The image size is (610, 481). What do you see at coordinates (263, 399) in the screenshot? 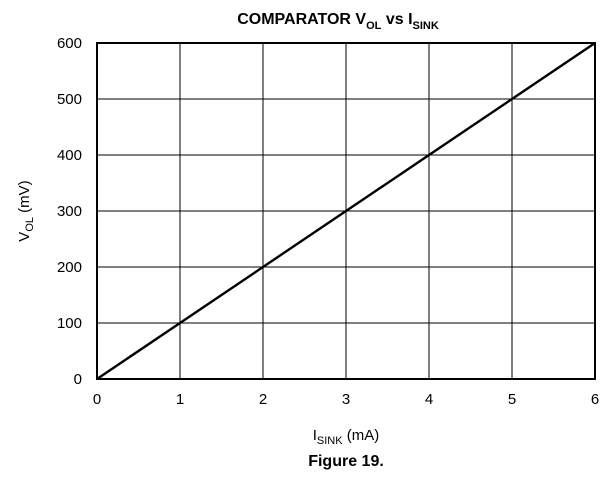
I see `x-tick-label: 2` at bounding box center [263, 399].